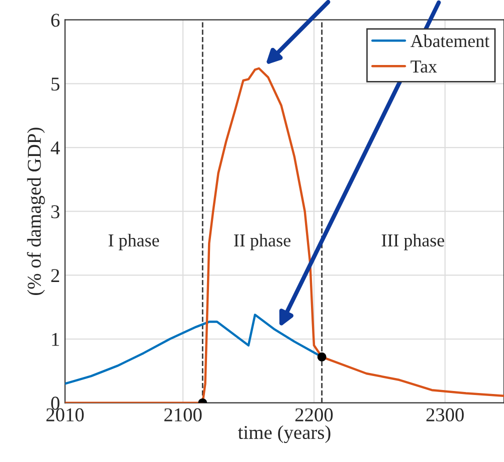  What do you see at coordinates (284, 434) in the screenshot?
I see `x-axis-title: time (years)` at bounding box center [284, 434].